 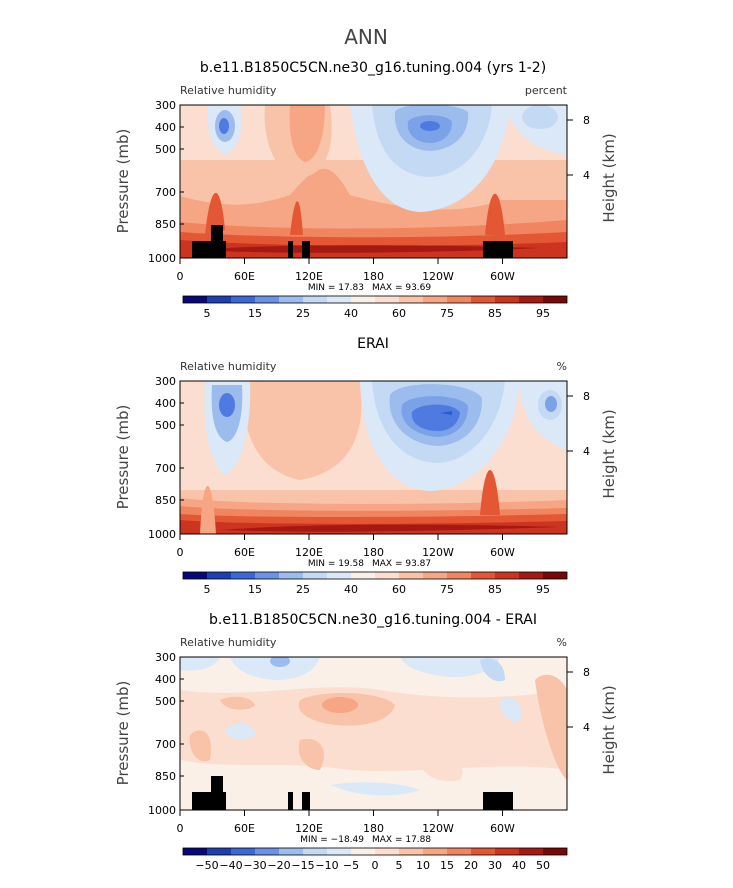 I want to click on colorbar-label: −5, so click(x=351, y=865).